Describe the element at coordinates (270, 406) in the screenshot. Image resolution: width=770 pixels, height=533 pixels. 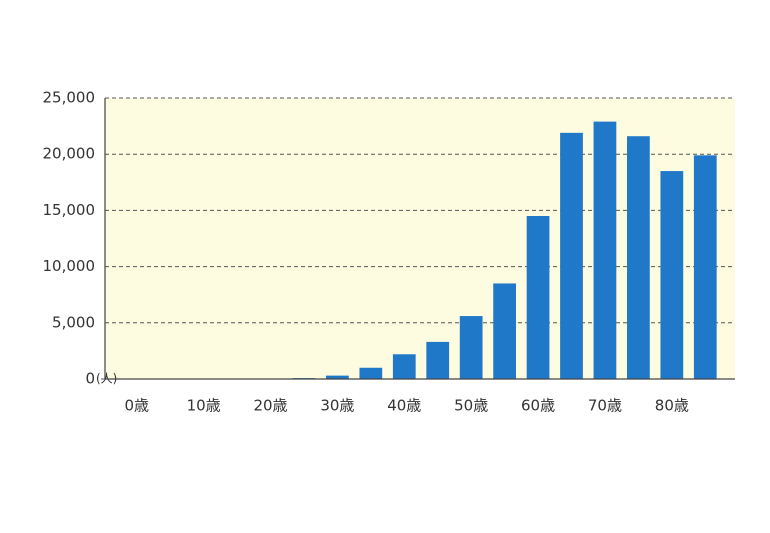
I see `x-tick-label: 20歳` at that location.